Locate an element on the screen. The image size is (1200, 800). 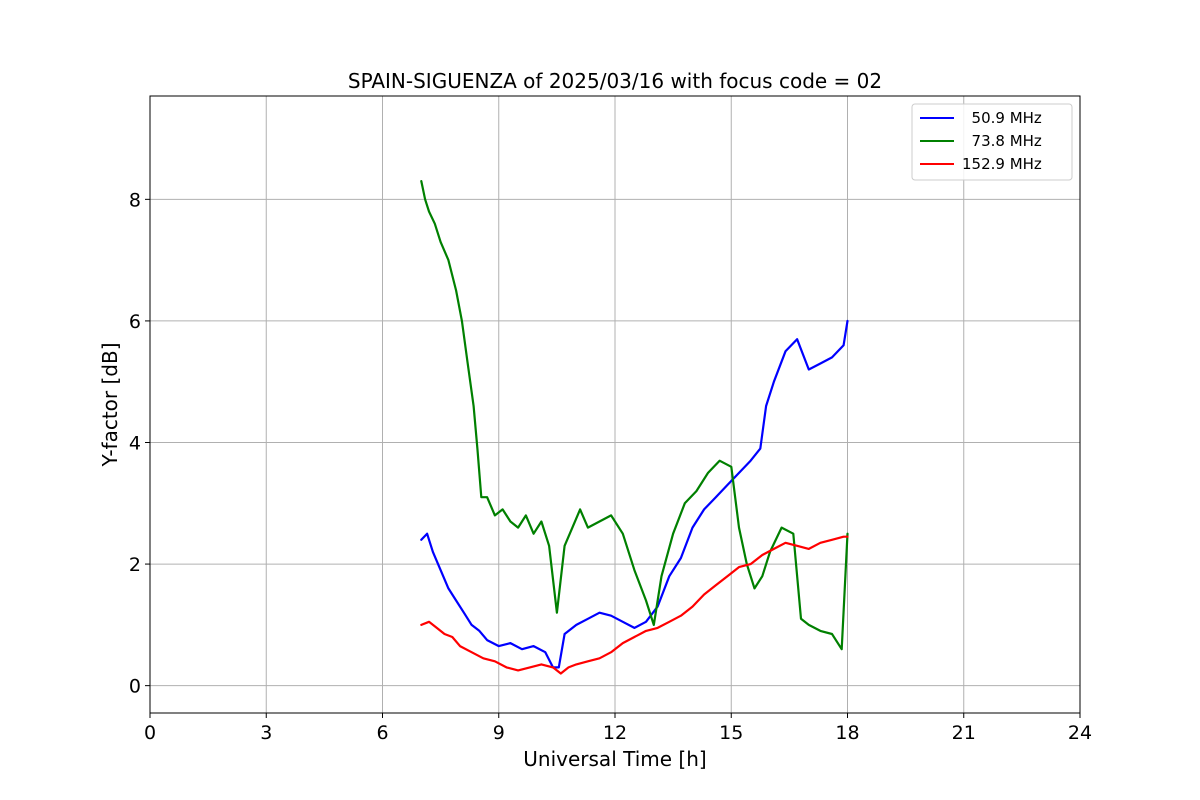
legend-label-2: 152.9 MHz is located at coordinates (1002, 164).